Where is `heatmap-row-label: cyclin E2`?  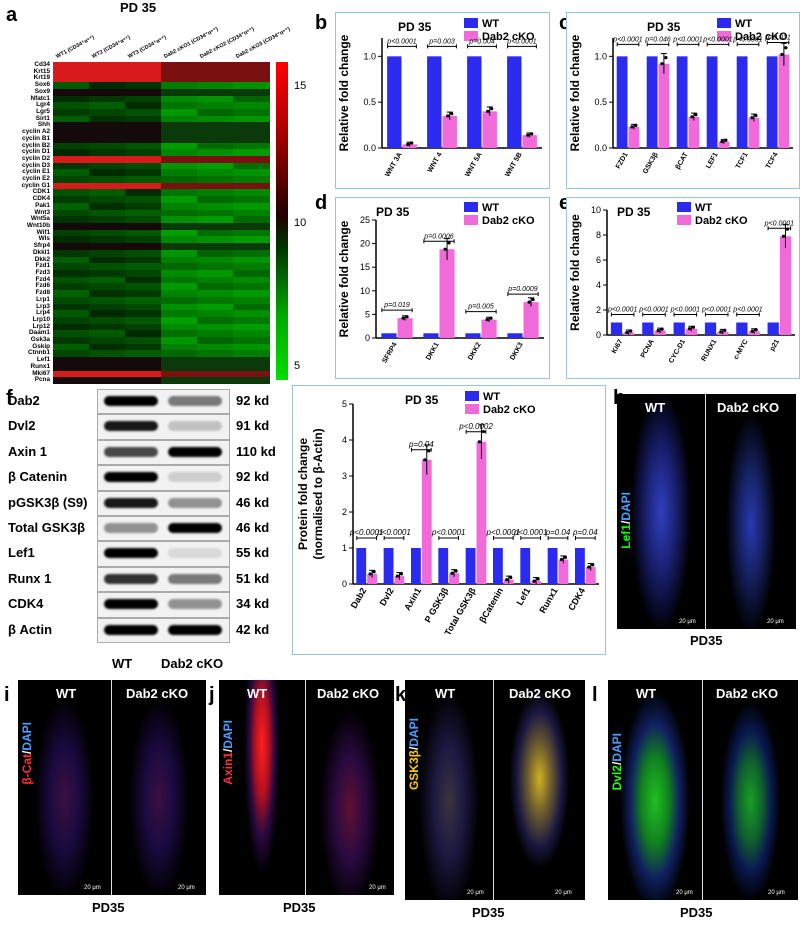 heatmap-row-label: cyclin E2 is located at coordinates (36, 179).